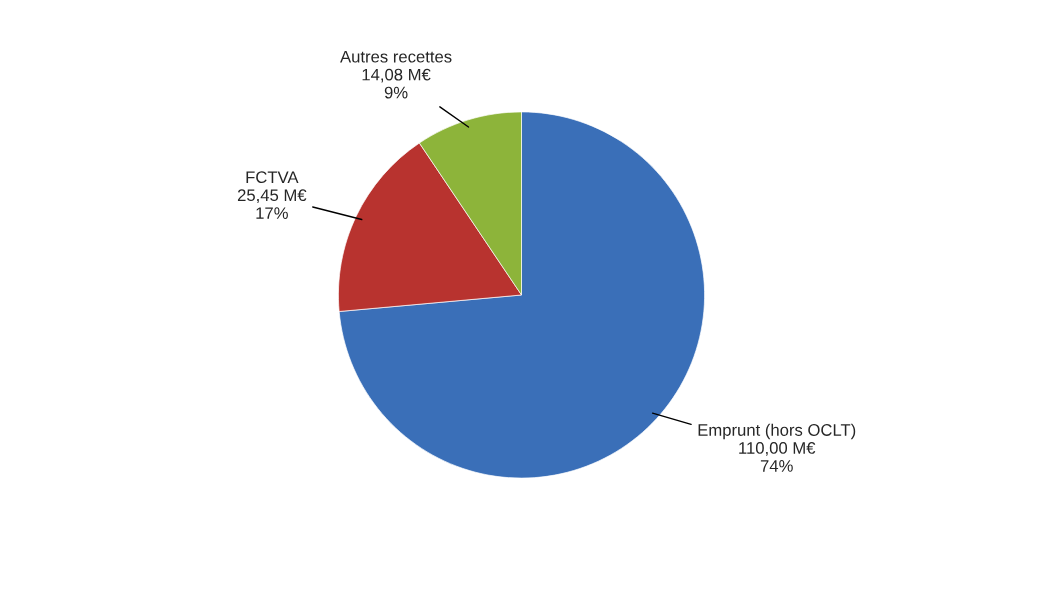 The width and height of the screenshot is (1043, 590). What do you see at coordinates (272, 177) in the screenshot?
I see `slice-label: FCTVA` at bounding box center [272, 177].